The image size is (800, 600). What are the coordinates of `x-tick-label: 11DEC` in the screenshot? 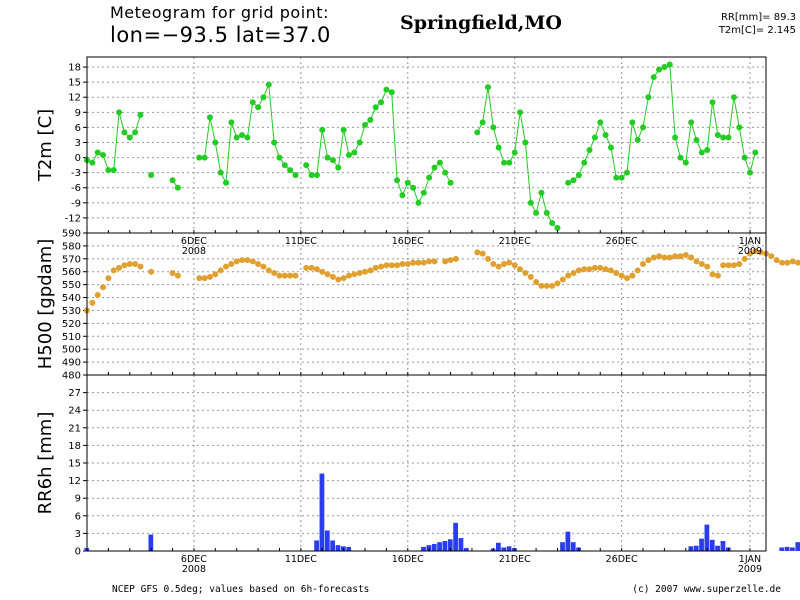 It's located at (301, 559).